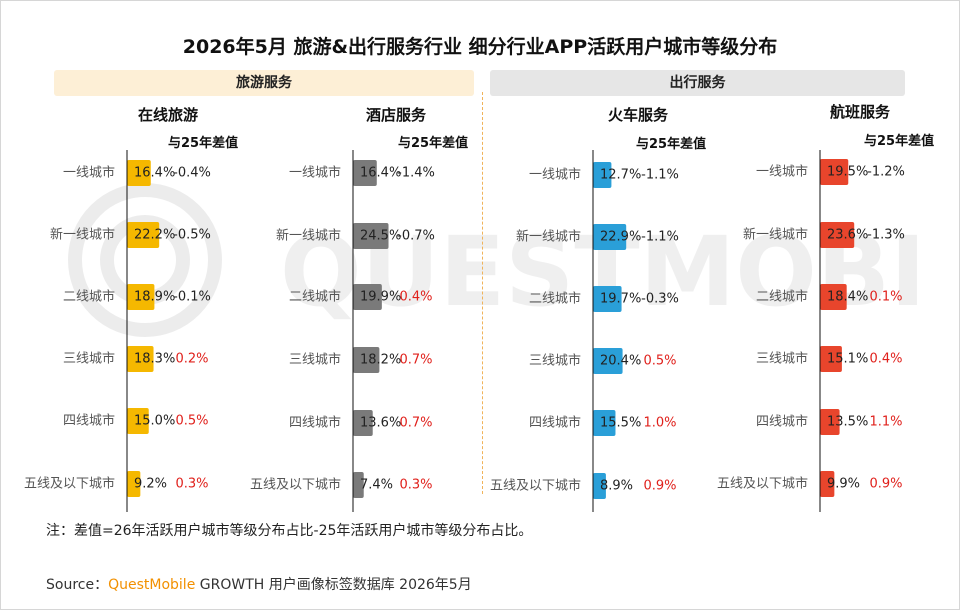 The height and width of the screenshot is (610, 960). I want to click on category-label-train-2: 新一线城市, so click(548, 237).